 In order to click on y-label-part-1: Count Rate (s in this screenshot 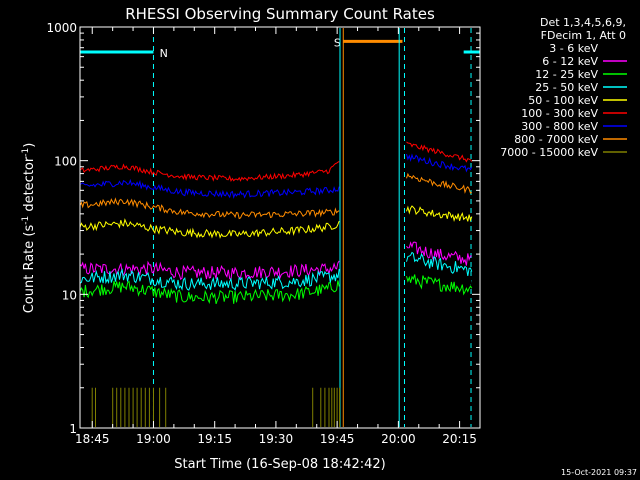, I will do `click(29, 269)`.